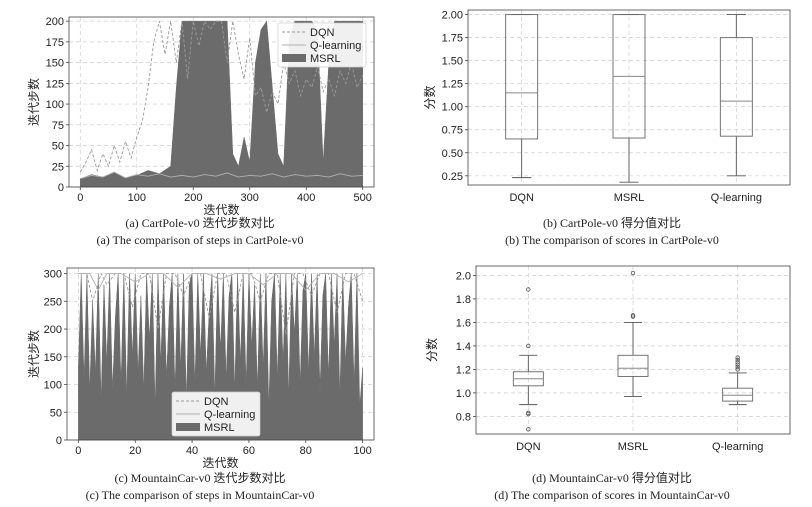 This screenshot has height=507, width=812. Describe the element at coordinates (452, 131) in the screenshot. I see `y-tick-label: 0.75` at that location.